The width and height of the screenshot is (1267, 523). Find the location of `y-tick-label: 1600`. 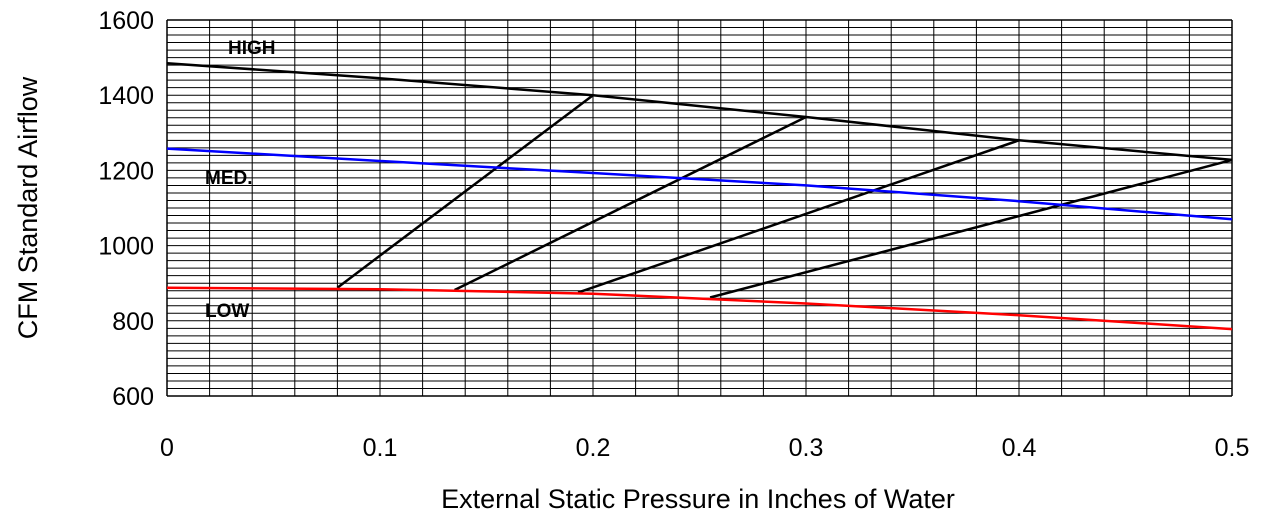

y-tick-label: 1600 is located at coordinates (126, 21).